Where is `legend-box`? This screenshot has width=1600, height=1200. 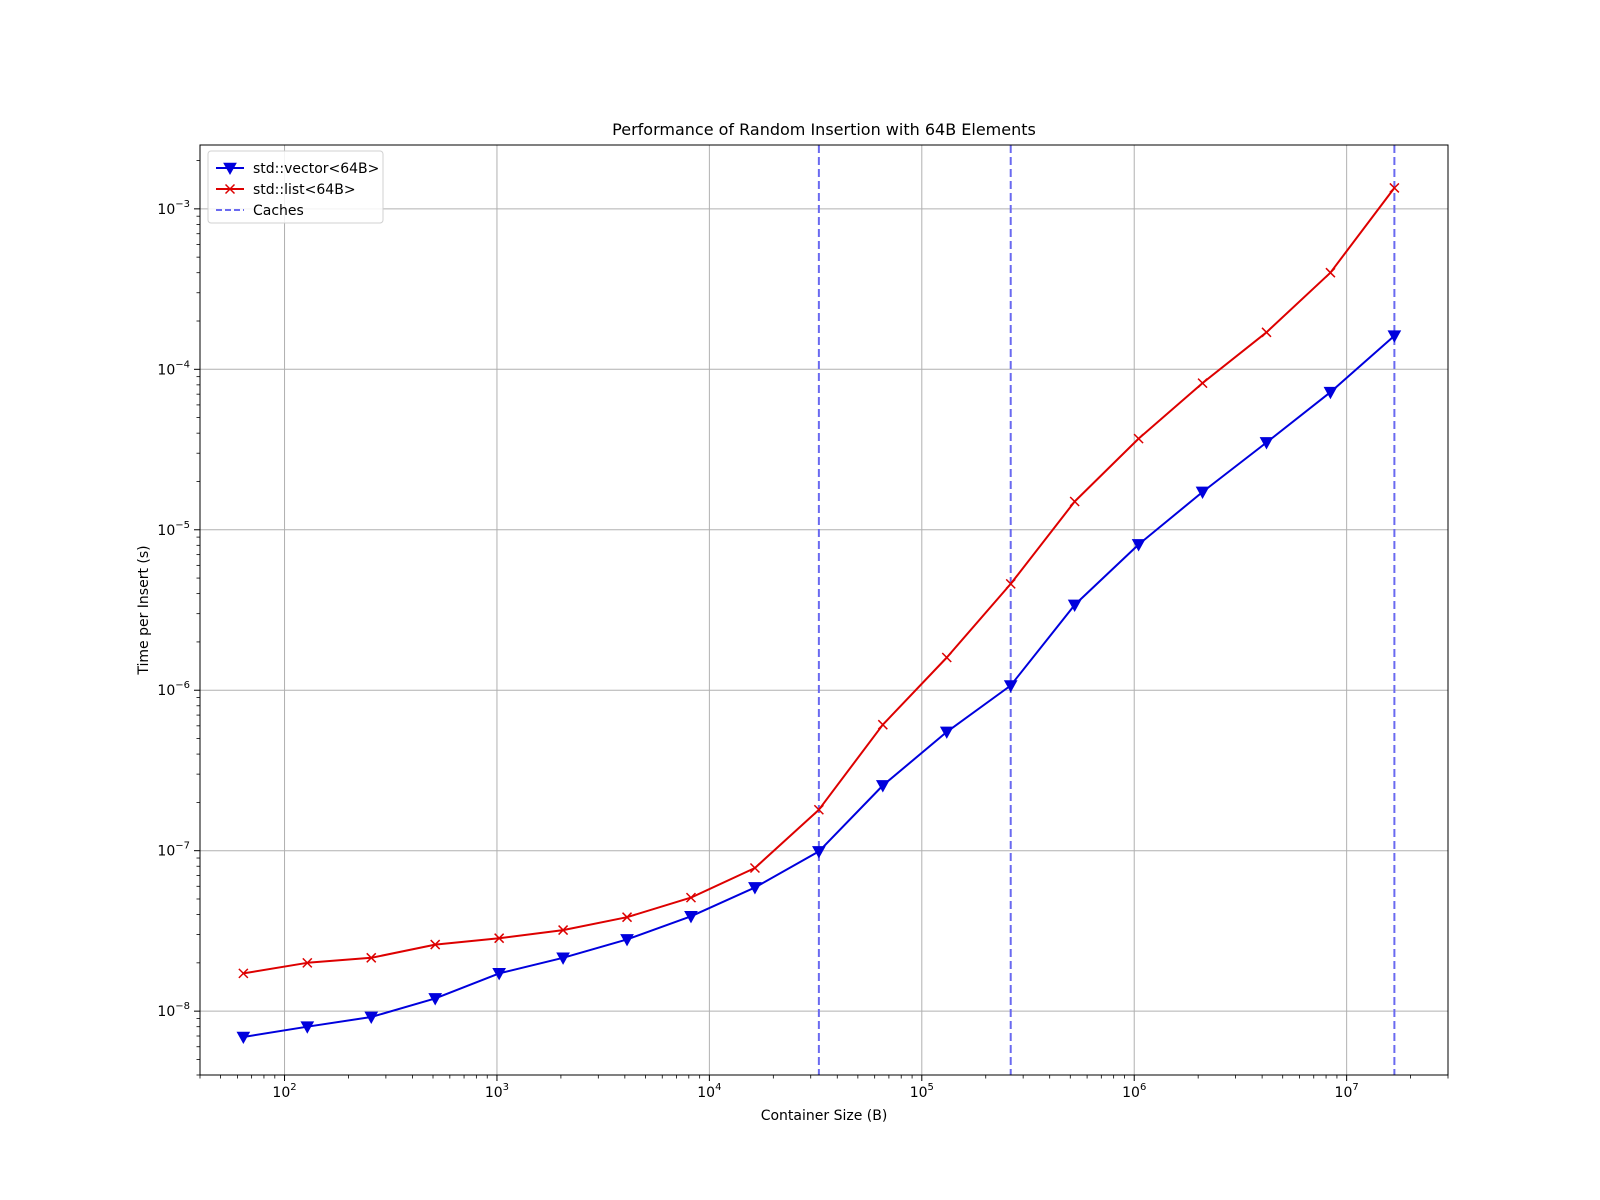 legend-box is located at coordinates (295, 187).